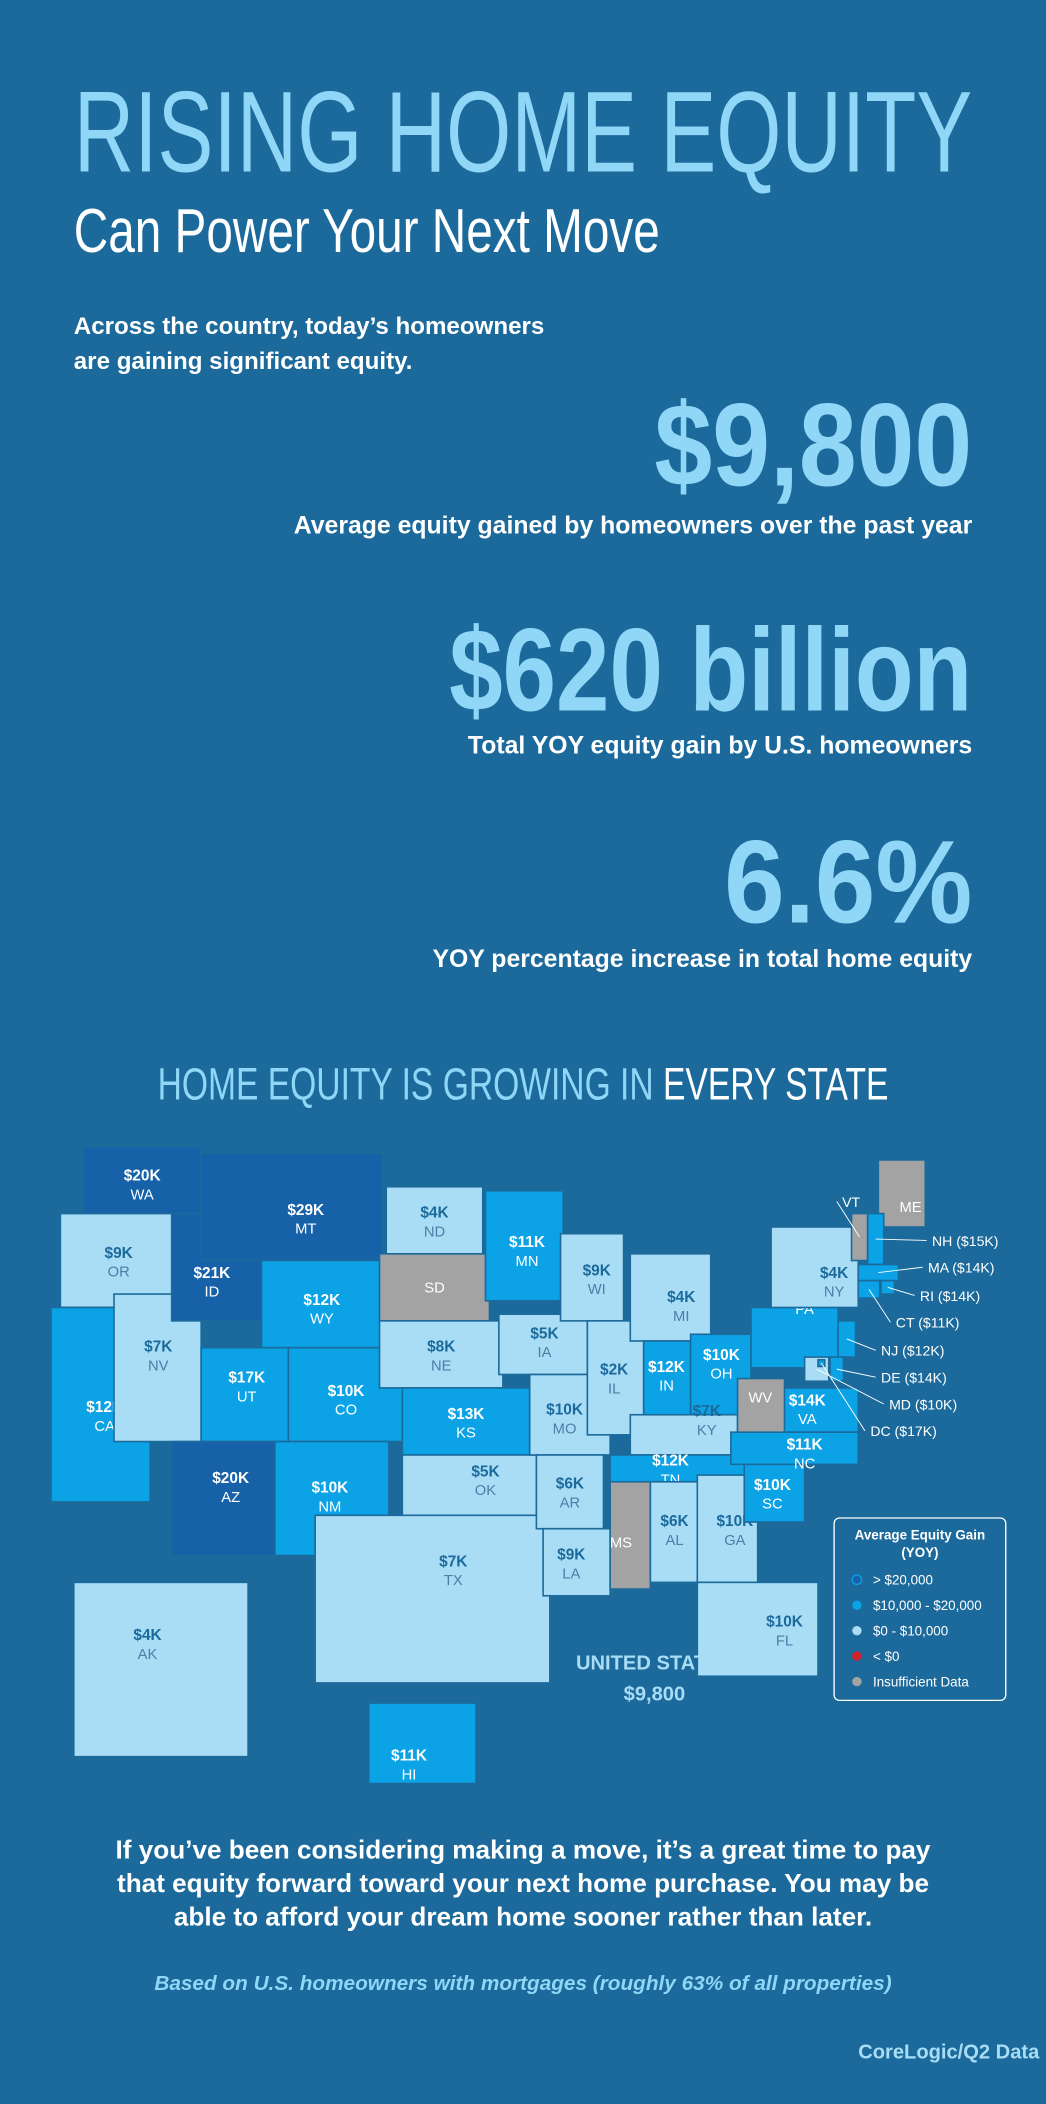  What do you see at coordinates (921, 1681) in the screenshot?
I see `legend-label: Insufficient Data` at bounding box center [921, 1681].